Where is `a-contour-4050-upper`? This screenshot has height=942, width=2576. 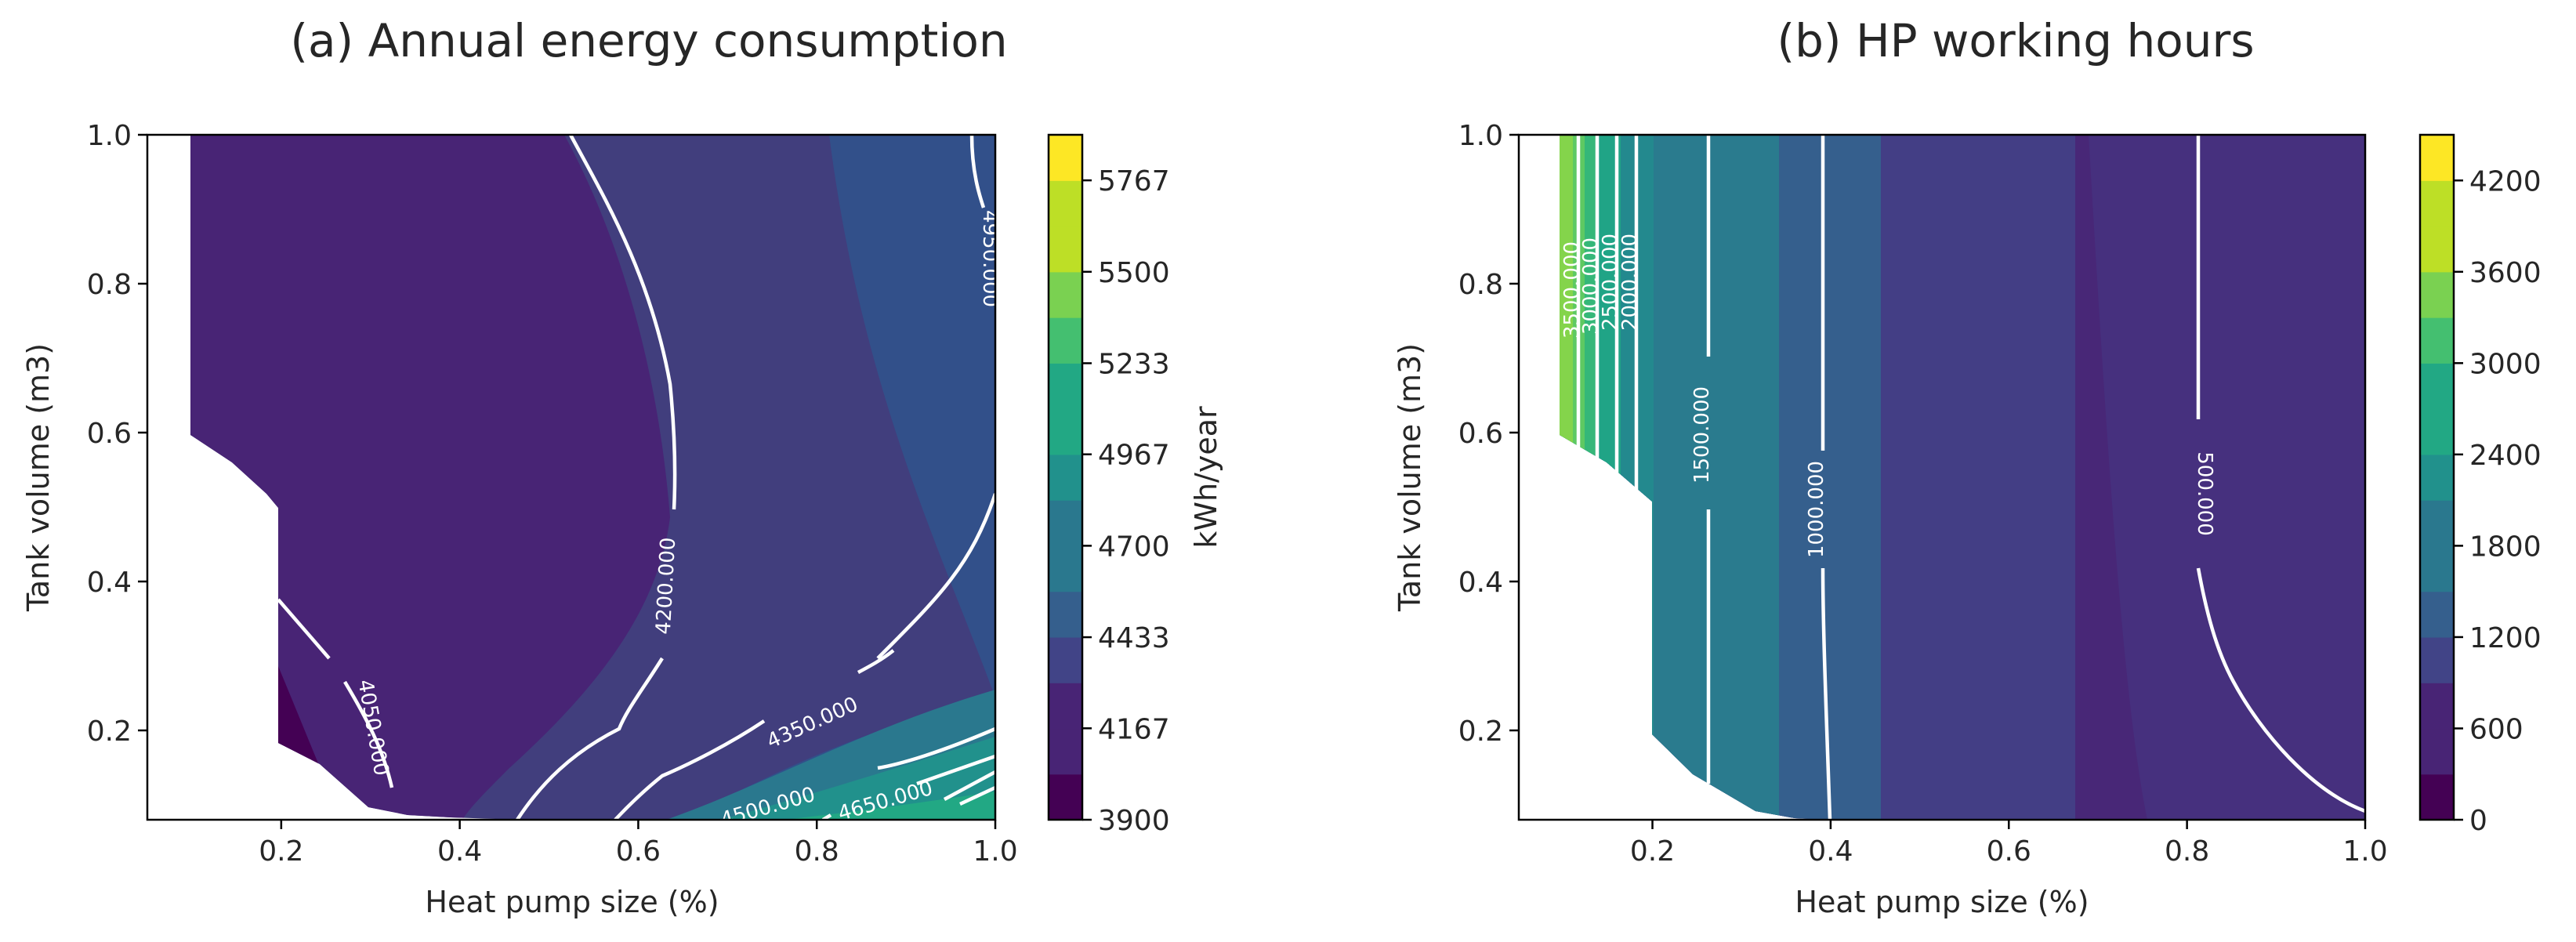 a-contour-4050-upper is located at coordinates (304, 629).